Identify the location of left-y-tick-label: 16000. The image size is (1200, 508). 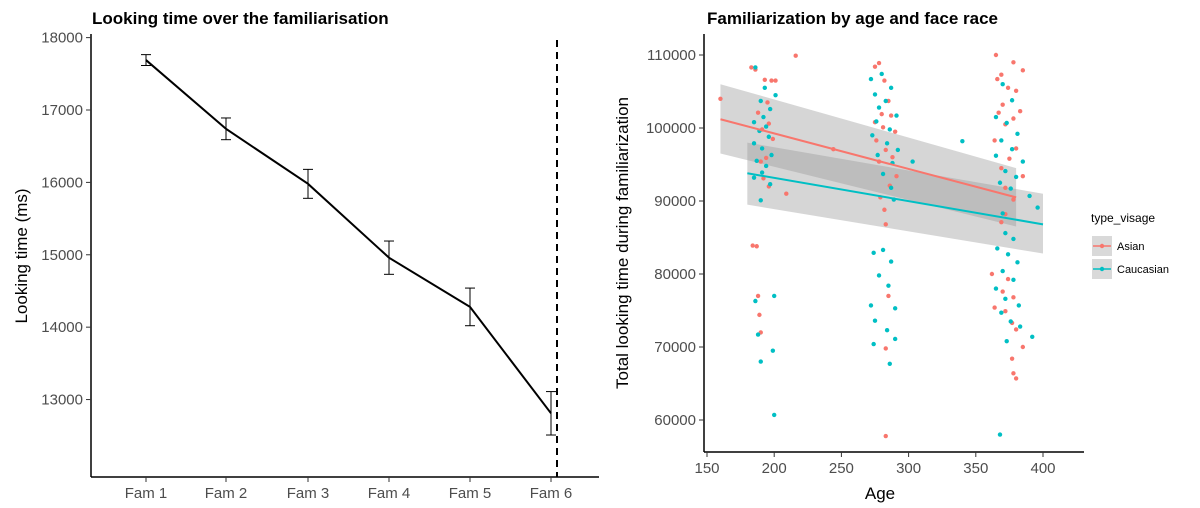
(62, 182).